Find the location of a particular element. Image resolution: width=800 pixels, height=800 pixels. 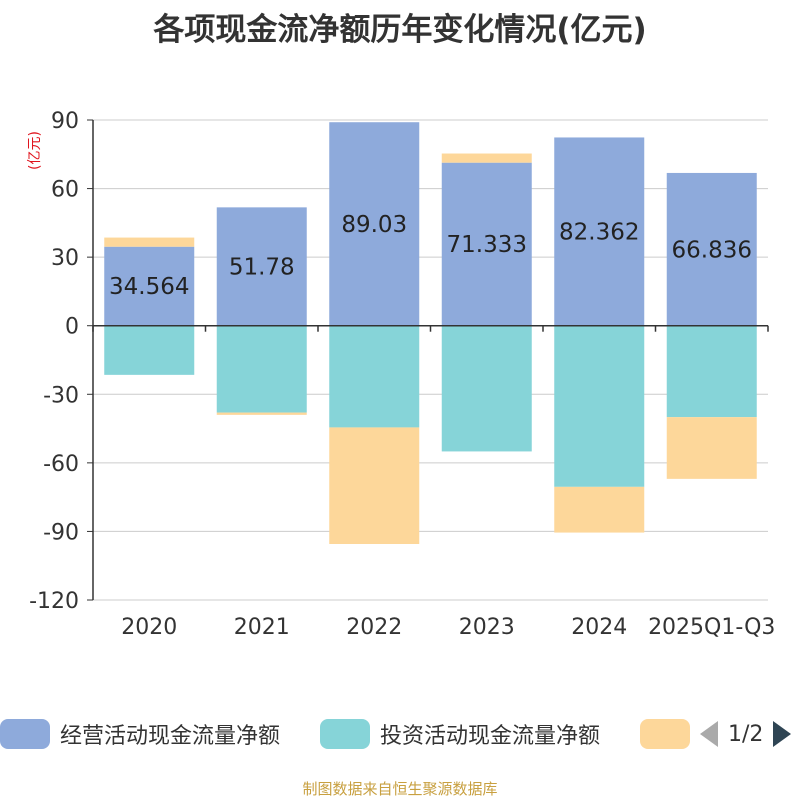

chart-title: 各项现金流净额历年变化情况(亿元) is located at coordinates (400, 30).